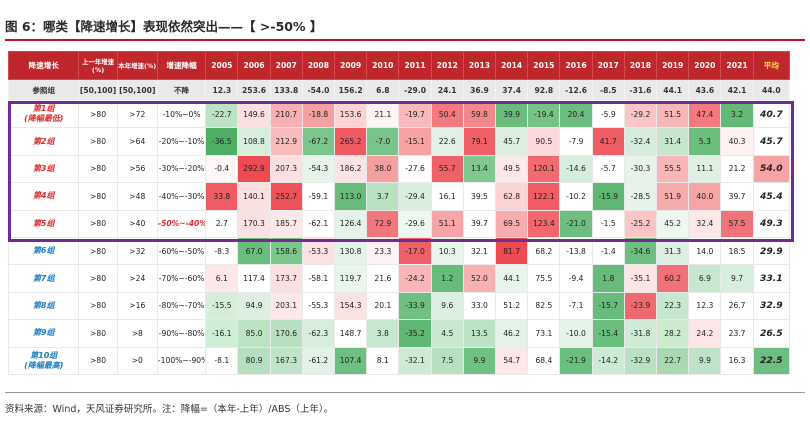 This screenshot has height=427, width=810. I want to click on group-value: 5.3, so click(705, 141).